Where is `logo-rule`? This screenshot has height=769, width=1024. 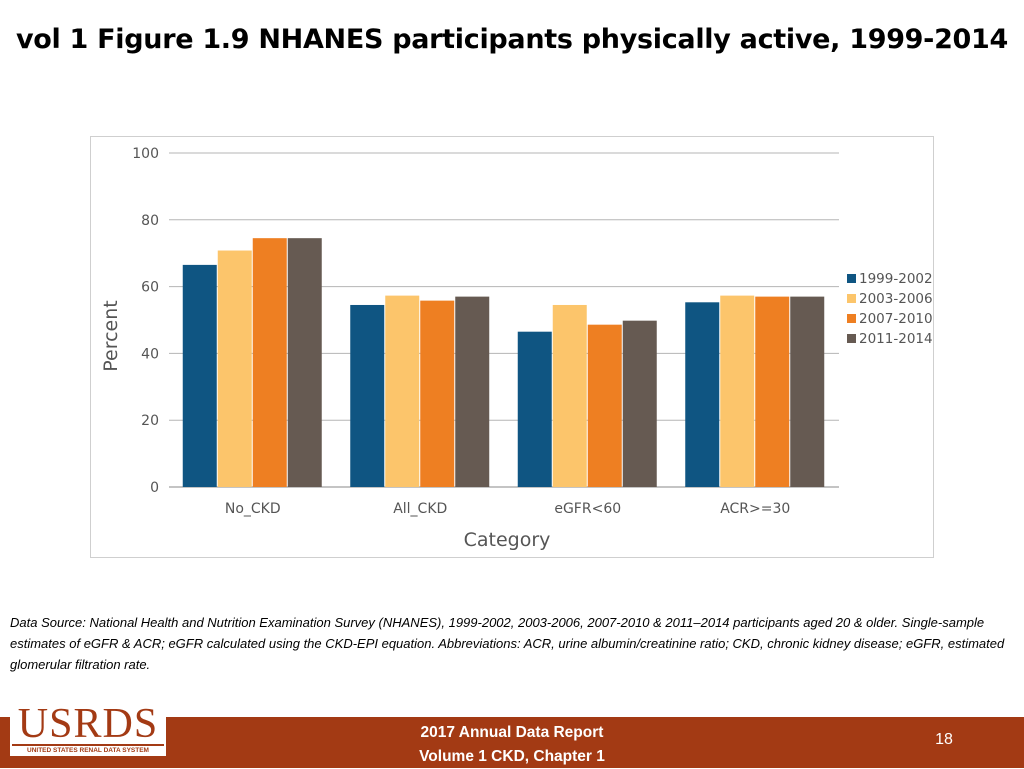
logo-rule is located at coordinates (88, 745).